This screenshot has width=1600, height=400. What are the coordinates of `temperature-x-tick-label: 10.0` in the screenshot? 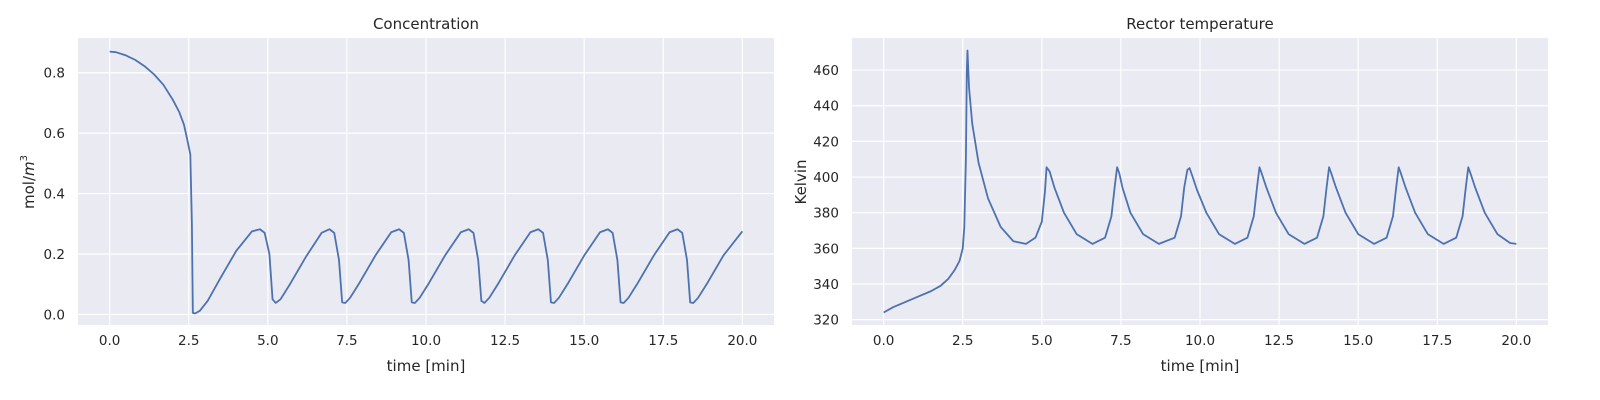 It's located at (1200, 341).